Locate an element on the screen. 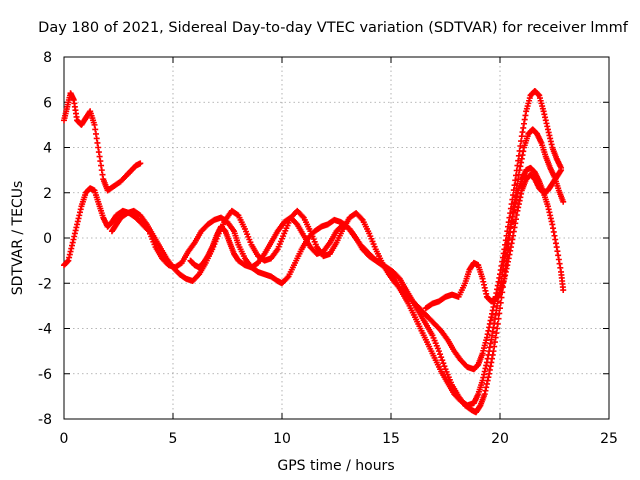 This screenshot has height=480, width=640. x-tick-label: 10 is located at coordinates (282, 439).